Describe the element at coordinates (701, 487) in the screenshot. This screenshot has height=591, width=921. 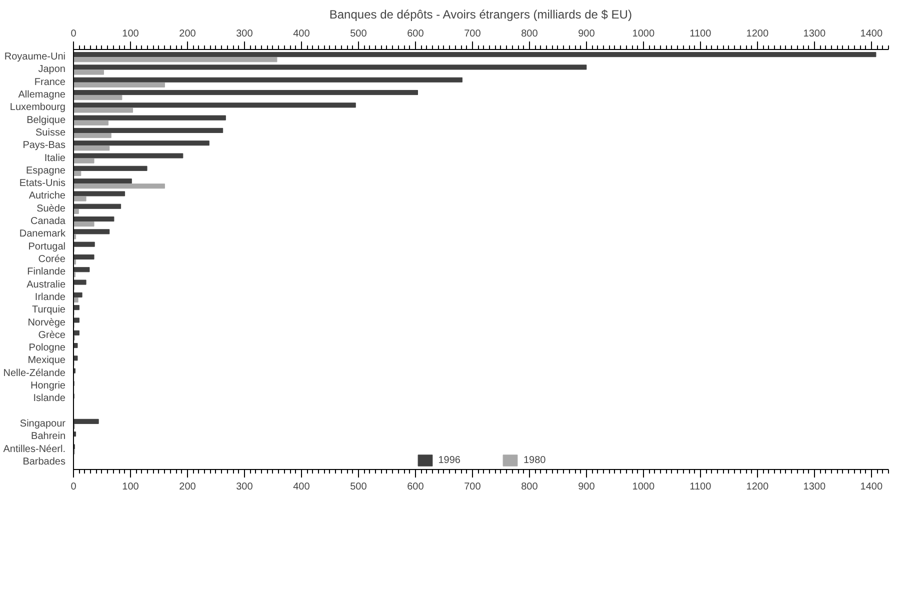
I see `x2-tick-label: 1100` at that location.